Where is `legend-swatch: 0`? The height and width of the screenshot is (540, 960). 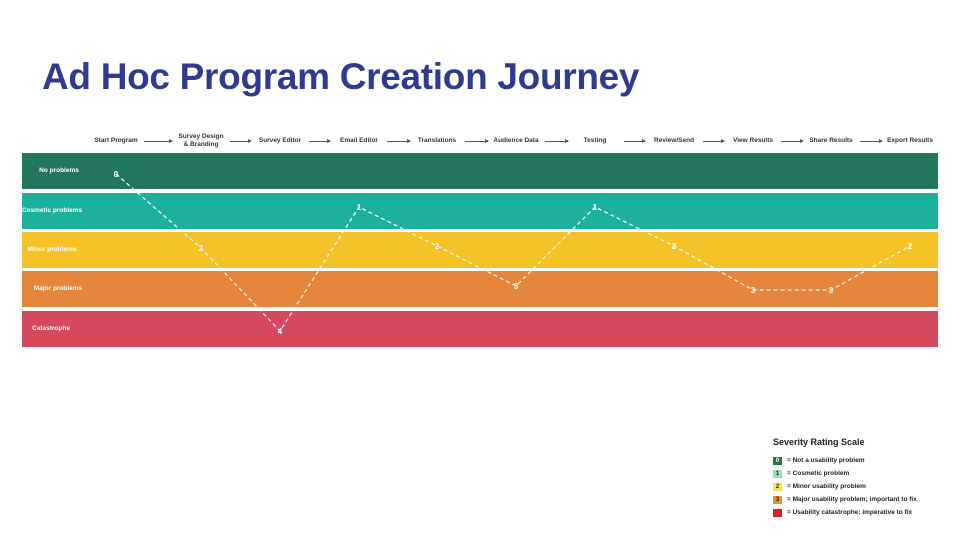 legend-swatch: 0 is located at coordinates (777, 460).